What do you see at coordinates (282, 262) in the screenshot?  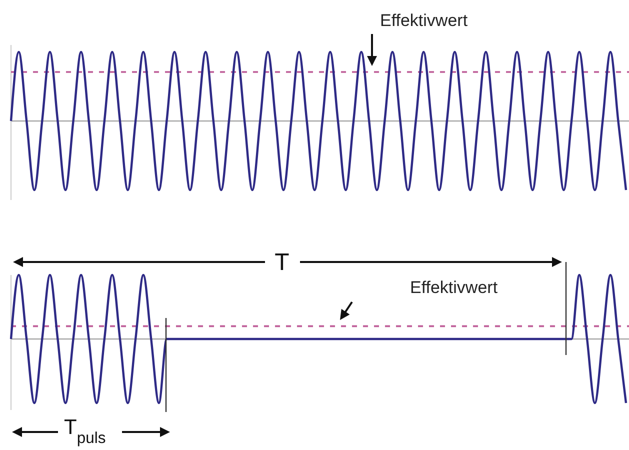 I see `annotation: T` at bounding box center [282, 262].